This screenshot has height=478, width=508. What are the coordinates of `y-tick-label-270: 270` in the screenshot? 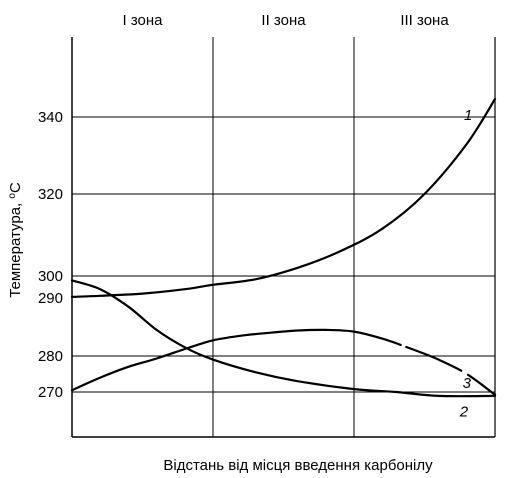 It's located at (50, 392).